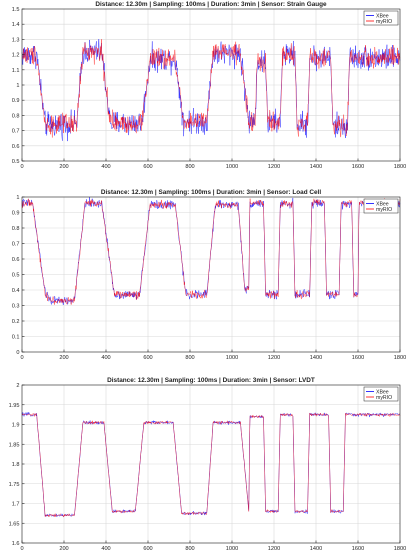 The image size is (408, 550). Describe the element at coordinates (17, 386) in the screenshot. I see `y-tick-label: 2` at that location.